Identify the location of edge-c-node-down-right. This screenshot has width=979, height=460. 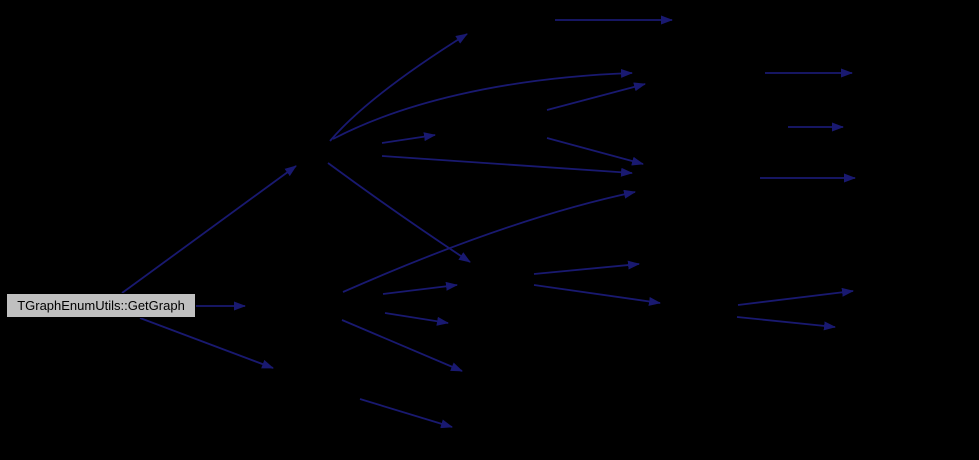
(597, 295).